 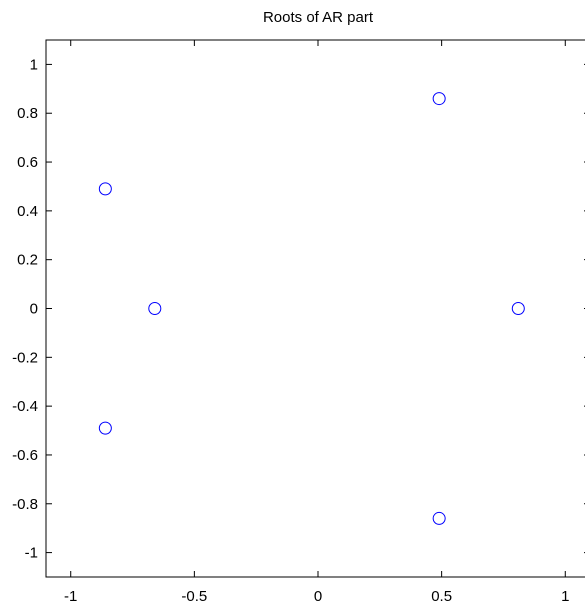 I want to click on y-tick-label: -0.4, so click(x=25, y=406).